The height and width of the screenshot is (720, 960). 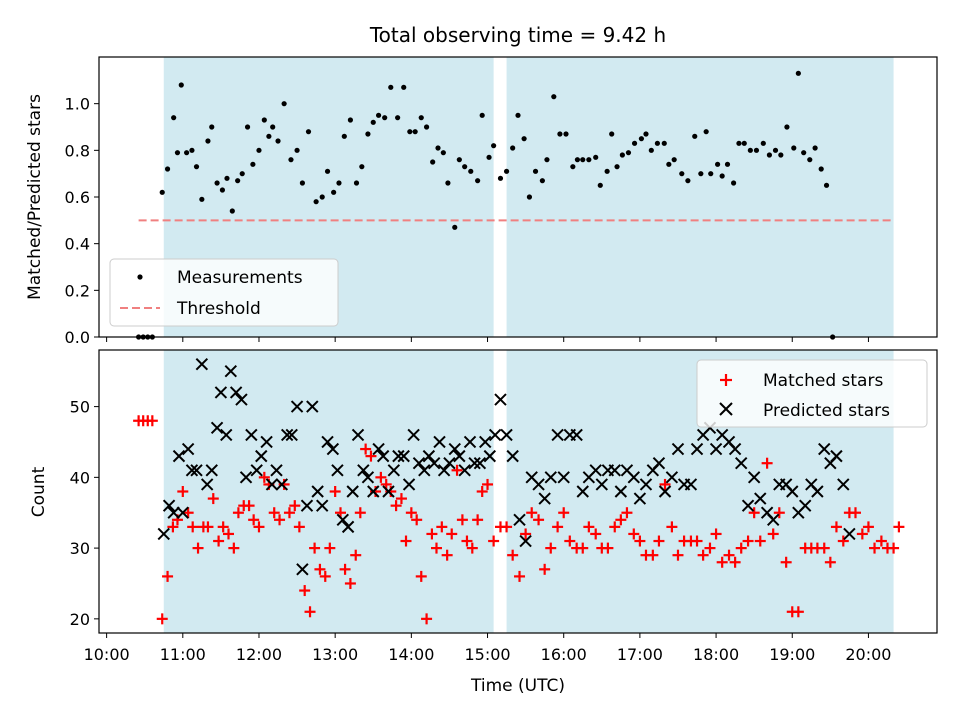 I want to click on x-tick-label: 17:00, so click(x=640, y=654).